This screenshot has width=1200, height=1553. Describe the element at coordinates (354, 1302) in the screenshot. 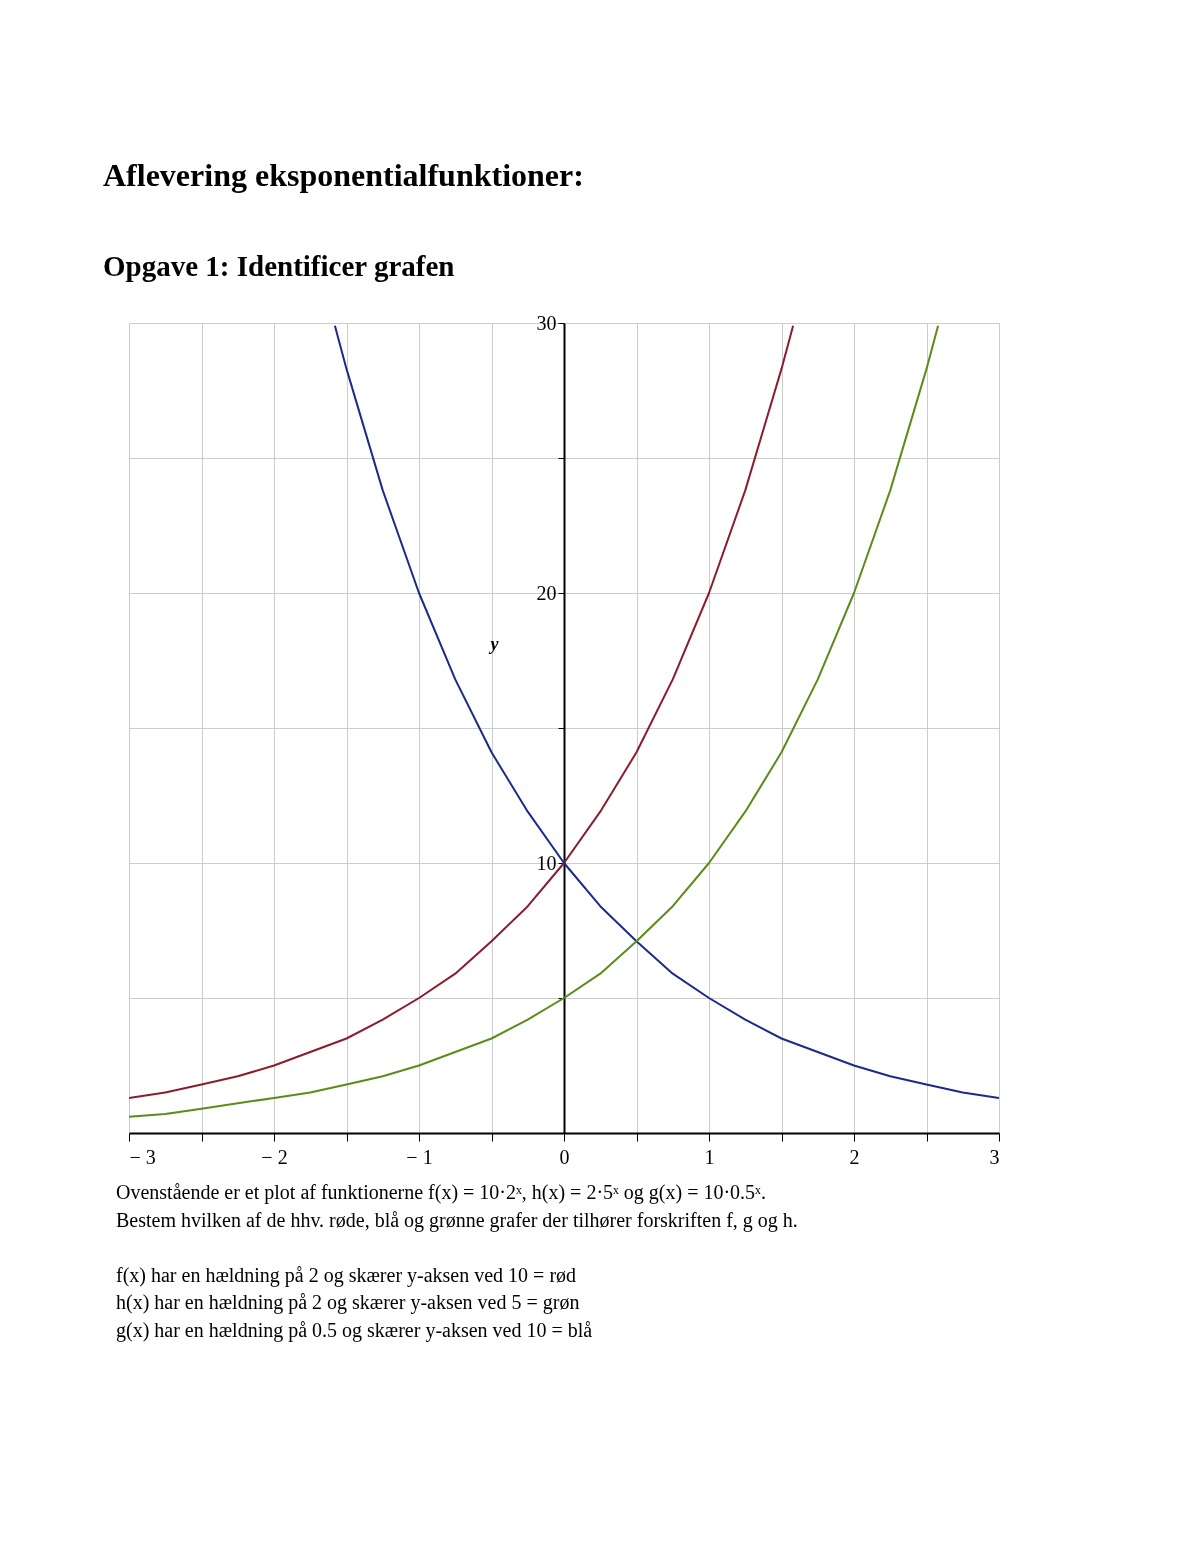

I see `text: f(x) har en hældning på 2 og skærer y-aksen ved 10 = rød h(x) har en hældning på 2 og skærer y-aksen ved 5 = grøn g(x) har en hældning på 0.5 og skærer y-aksen ved 10 = blå` at that location.